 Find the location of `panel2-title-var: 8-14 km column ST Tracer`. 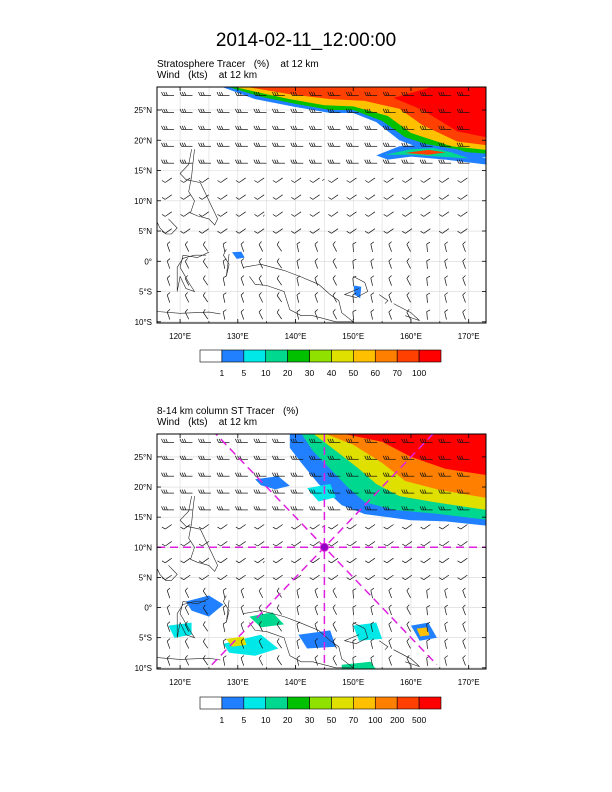

panel2-title-var: 8-14 km column ST Tracer is located at coordinates (216, 411).